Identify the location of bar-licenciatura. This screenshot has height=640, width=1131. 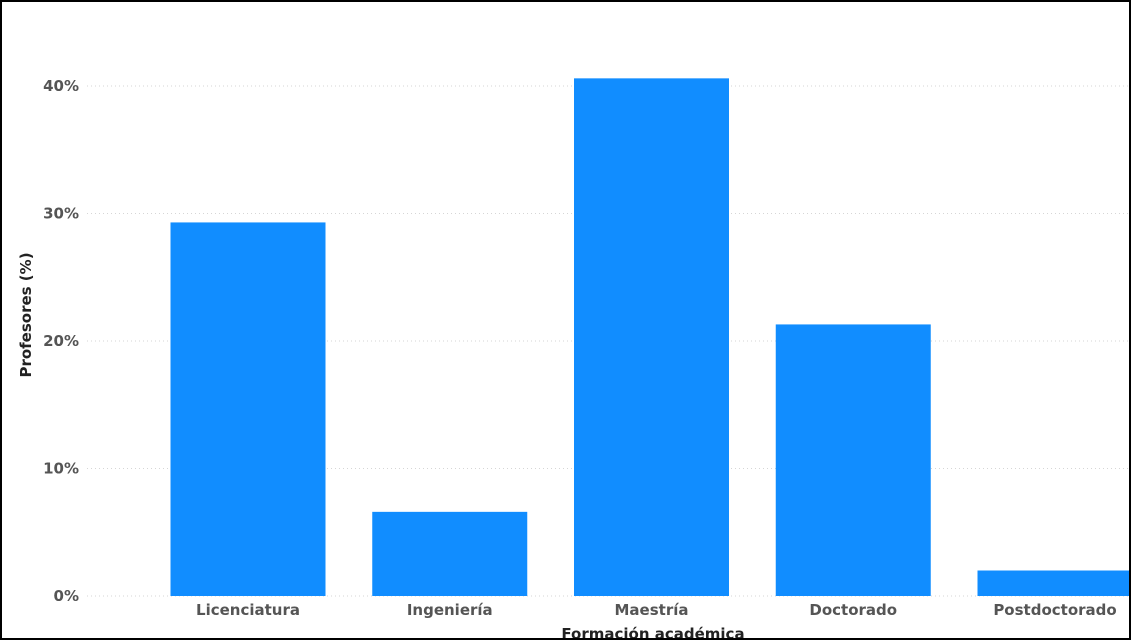
(248, 409).